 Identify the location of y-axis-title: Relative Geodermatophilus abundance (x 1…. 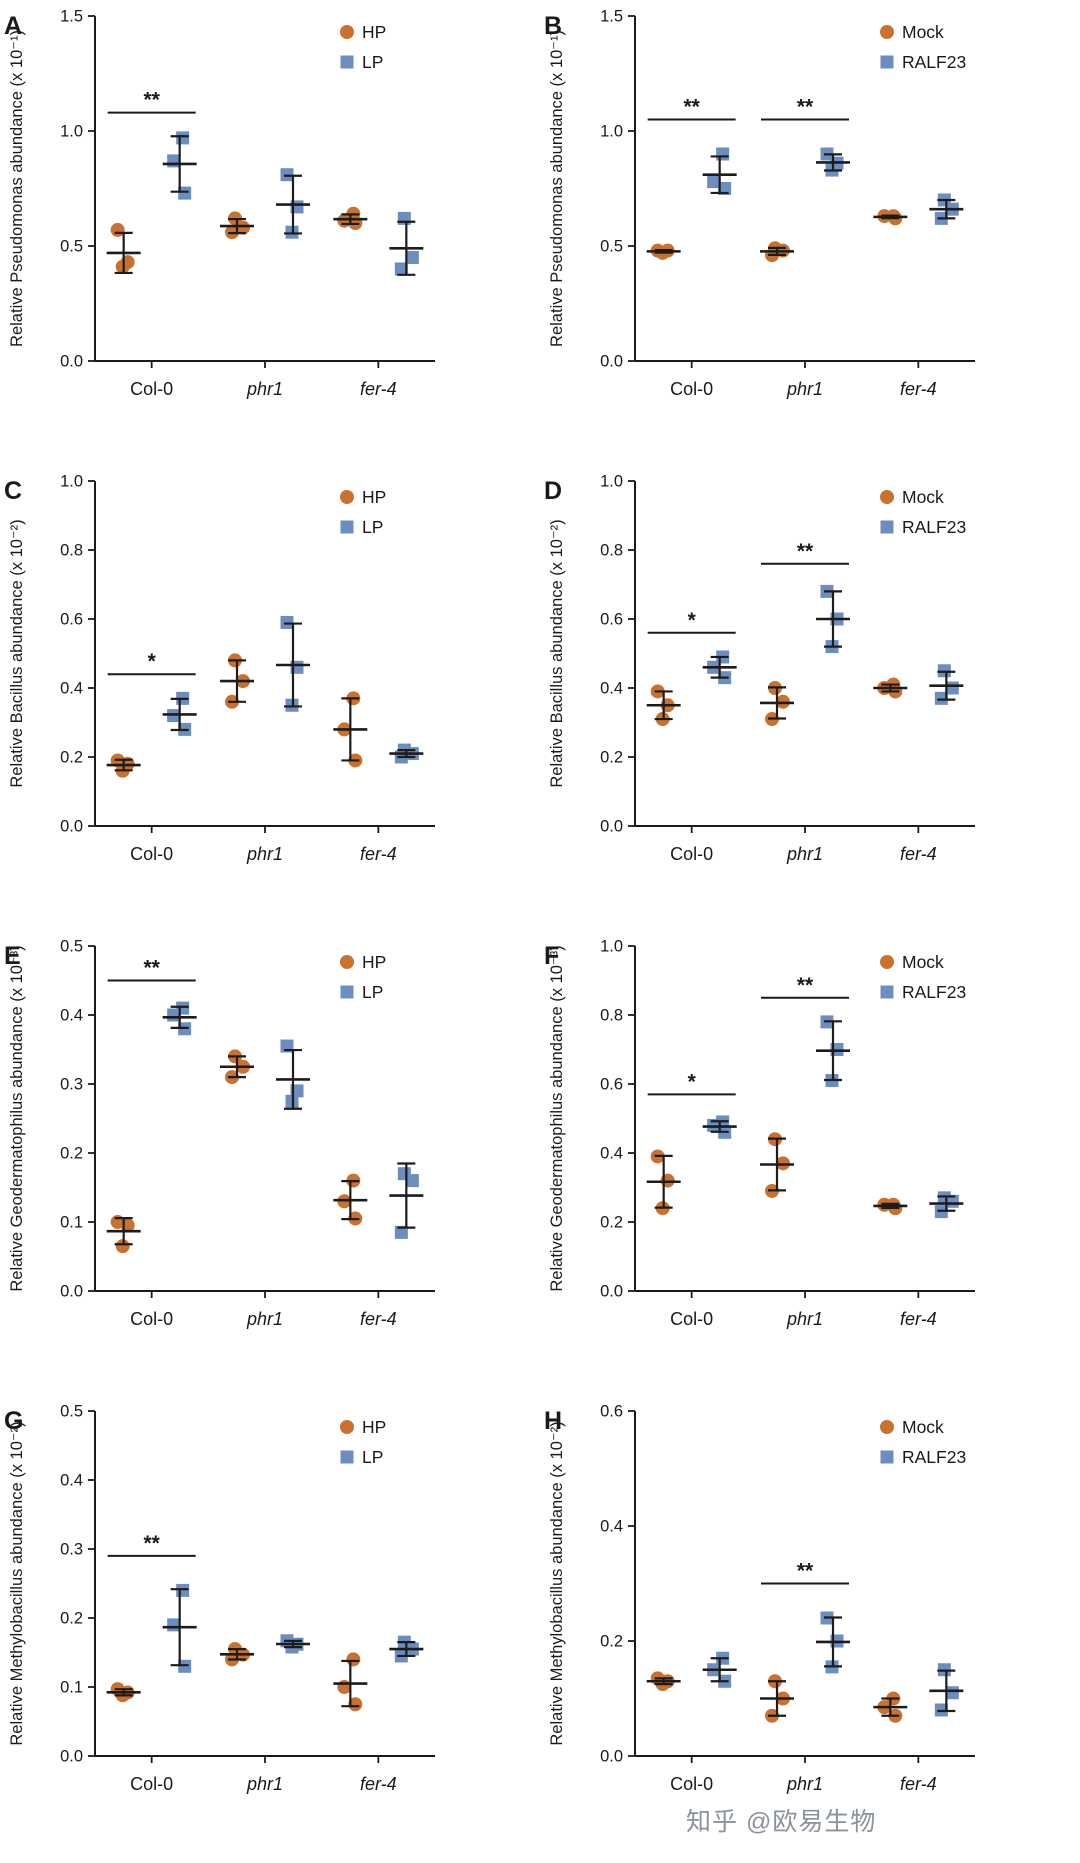
(557, 1118).